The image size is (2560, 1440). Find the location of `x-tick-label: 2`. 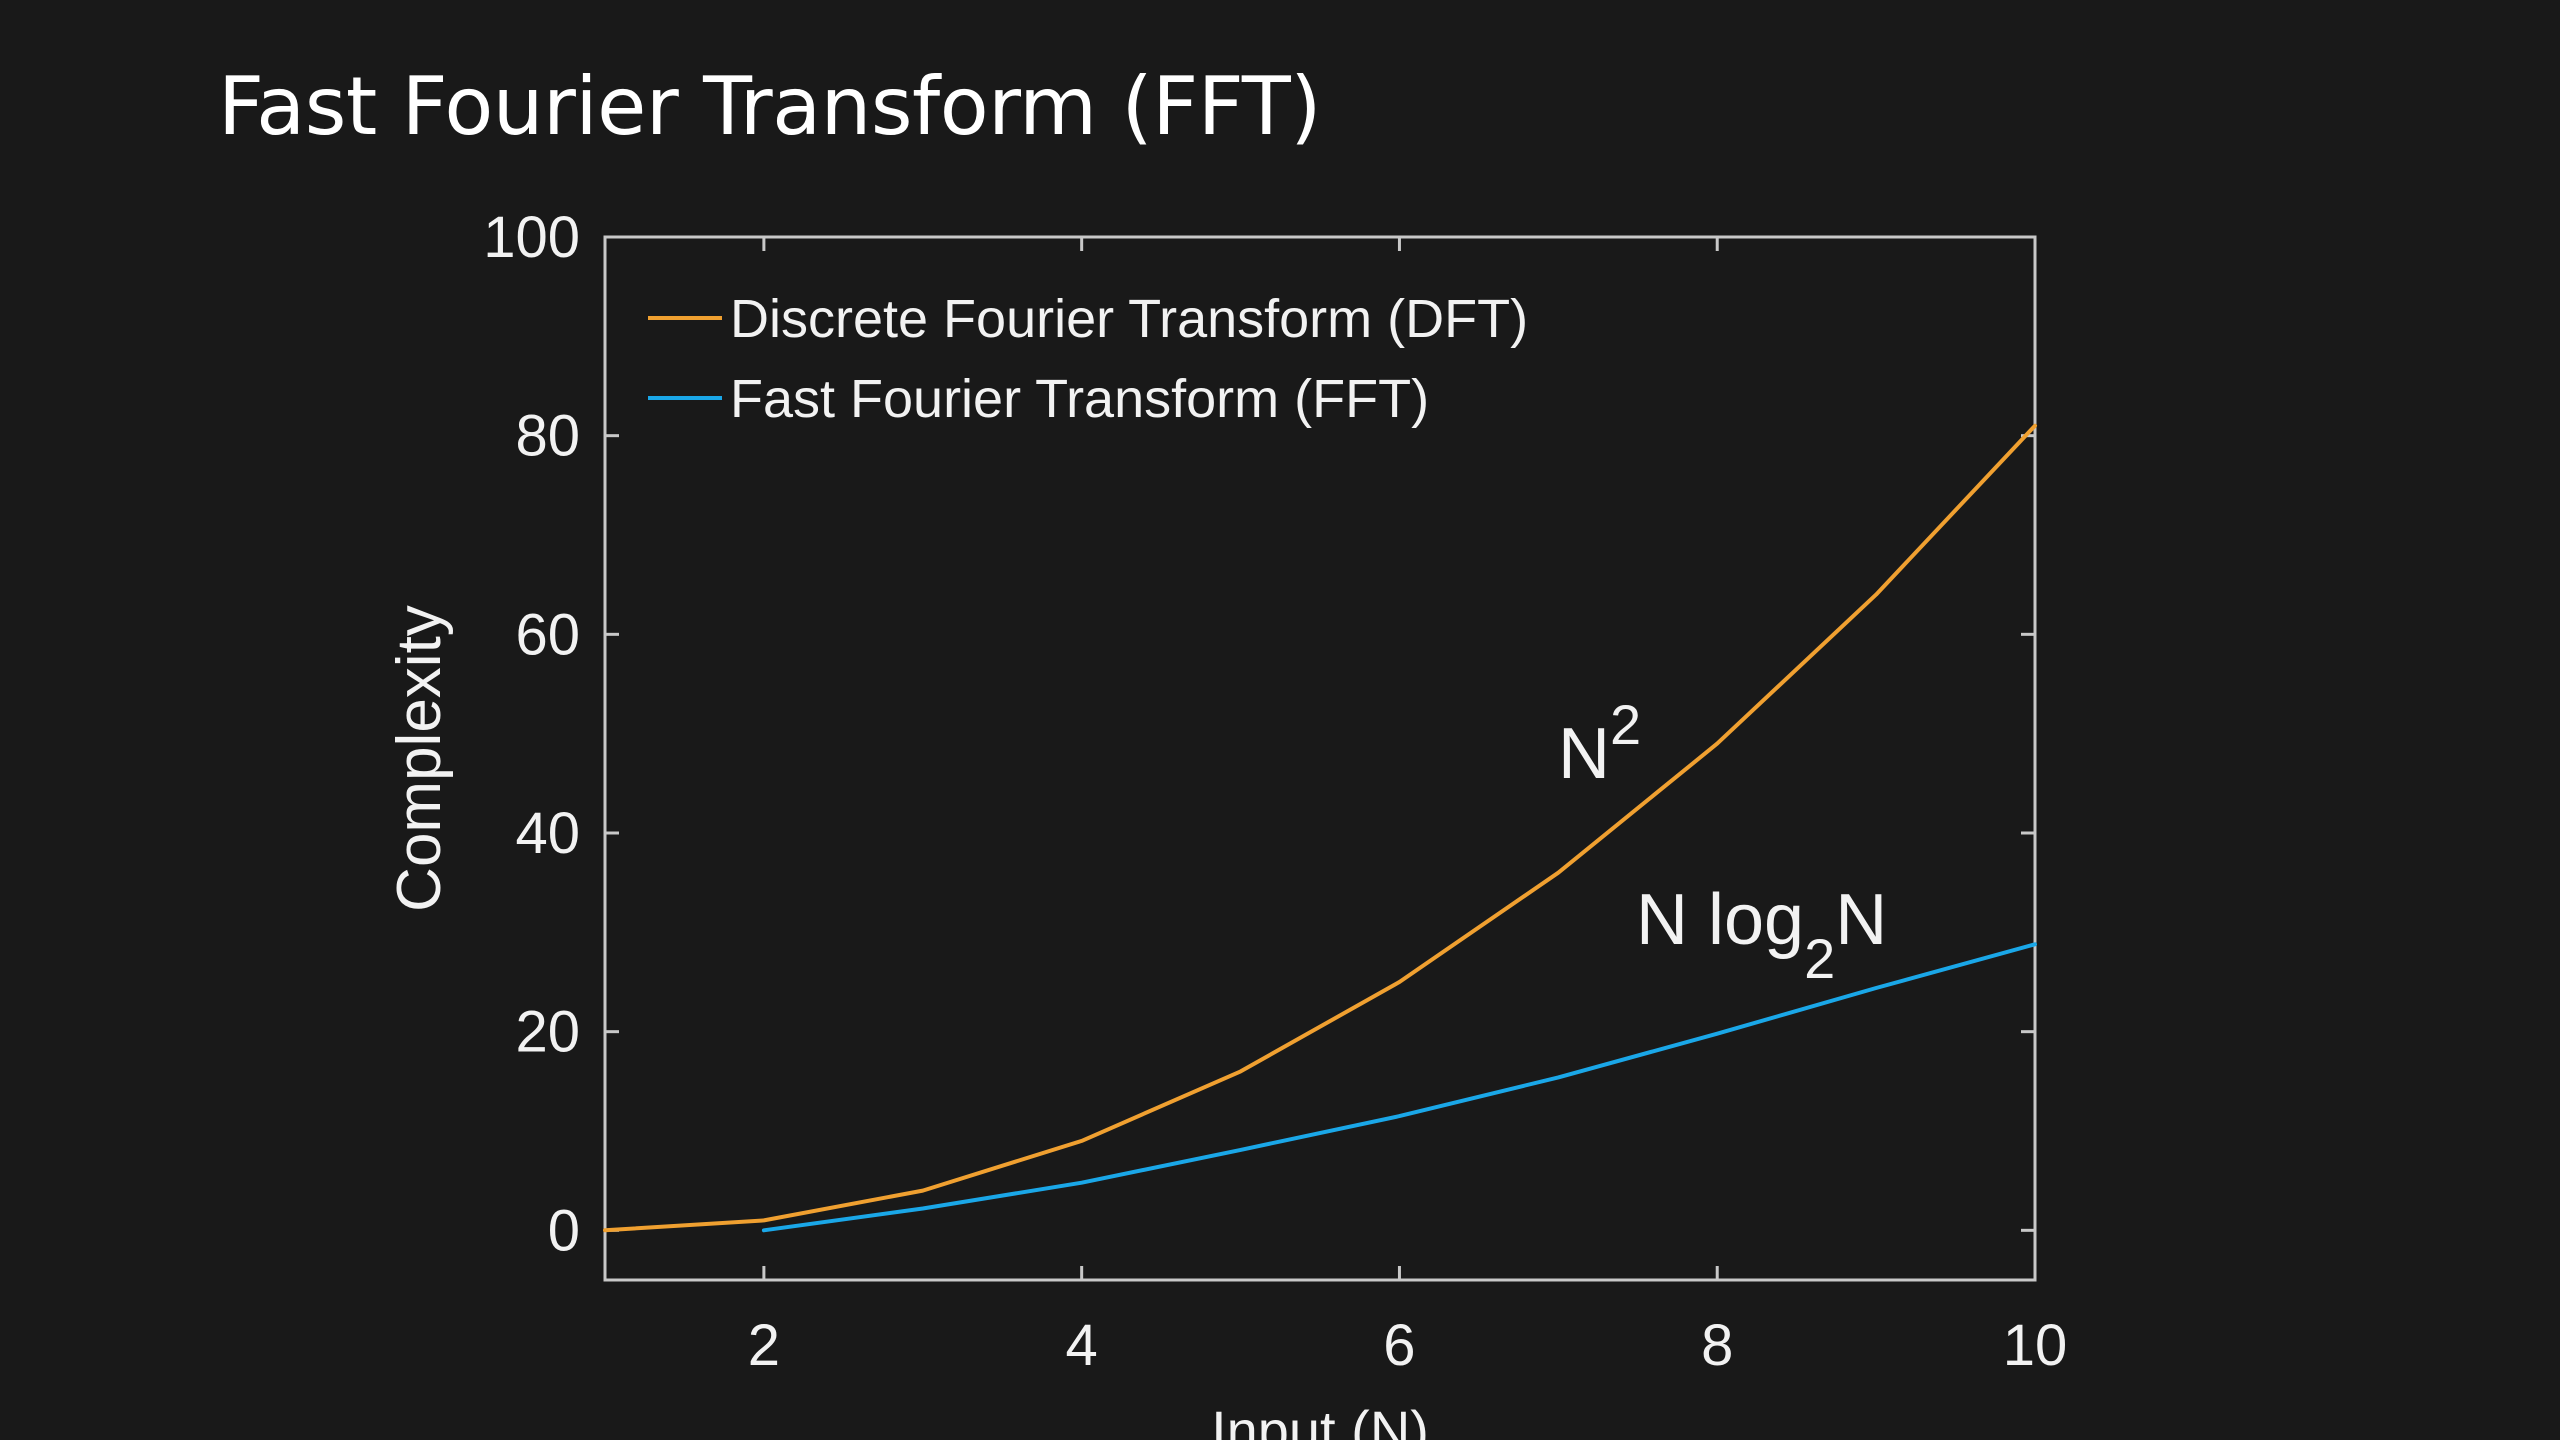

x-tick-label: 2 is located at coordinates (764, 1345).